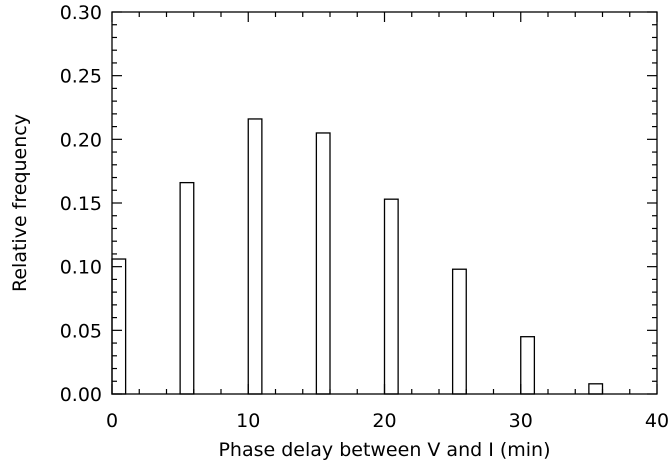 The height and width of the screenshot is (465, 671). I want to click on x-tick-label: 40, so click(657, 421).